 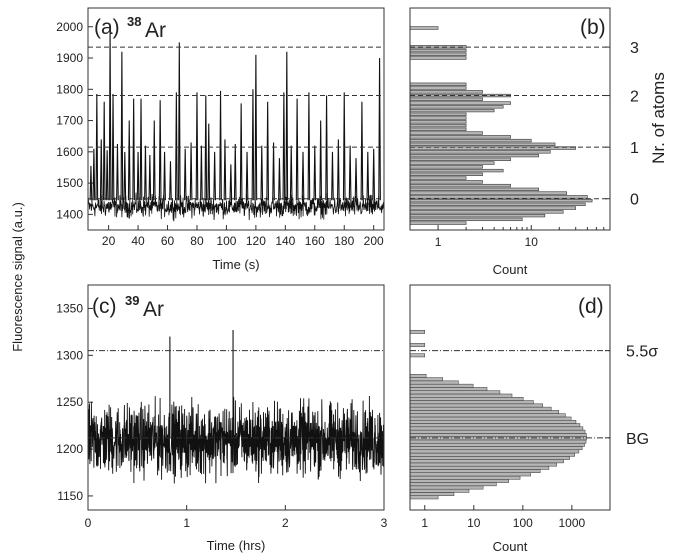 What do you see at coordinates (384, 523) in the screenshot?
I see `panel-c-x-tick-label: 3` at bounding box center [384, 523].